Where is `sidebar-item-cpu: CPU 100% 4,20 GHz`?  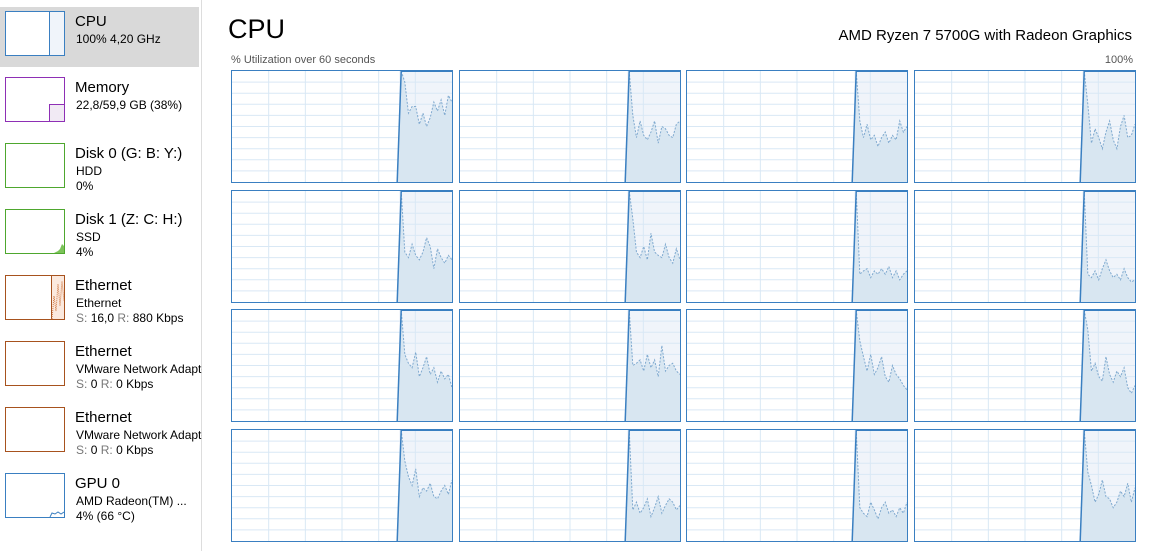 sidebar-item-cpu: CPU 100% 4,20 GHz is located at coordinates (99, 37).